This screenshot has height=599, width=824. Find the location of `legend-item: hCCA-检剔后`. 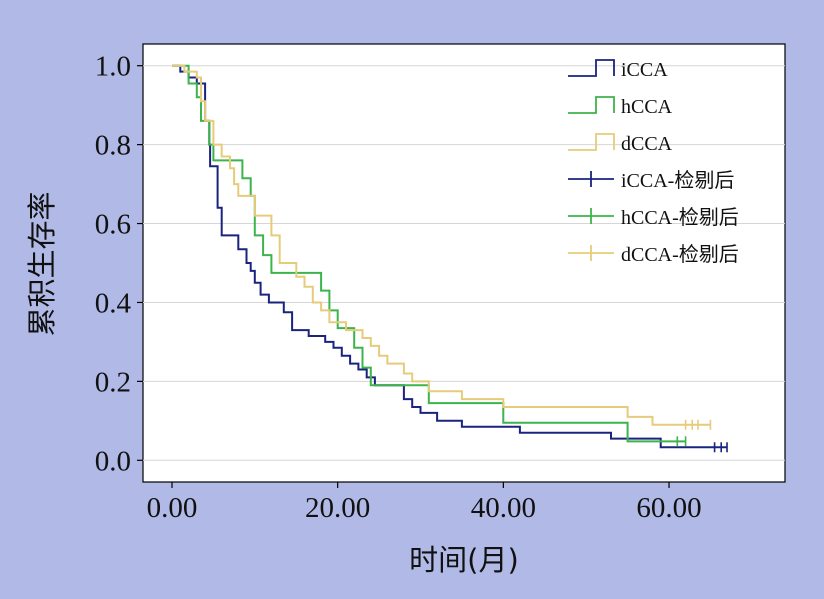

legend-item: hCCA-检剔后 is located at coordinates (653, 217).